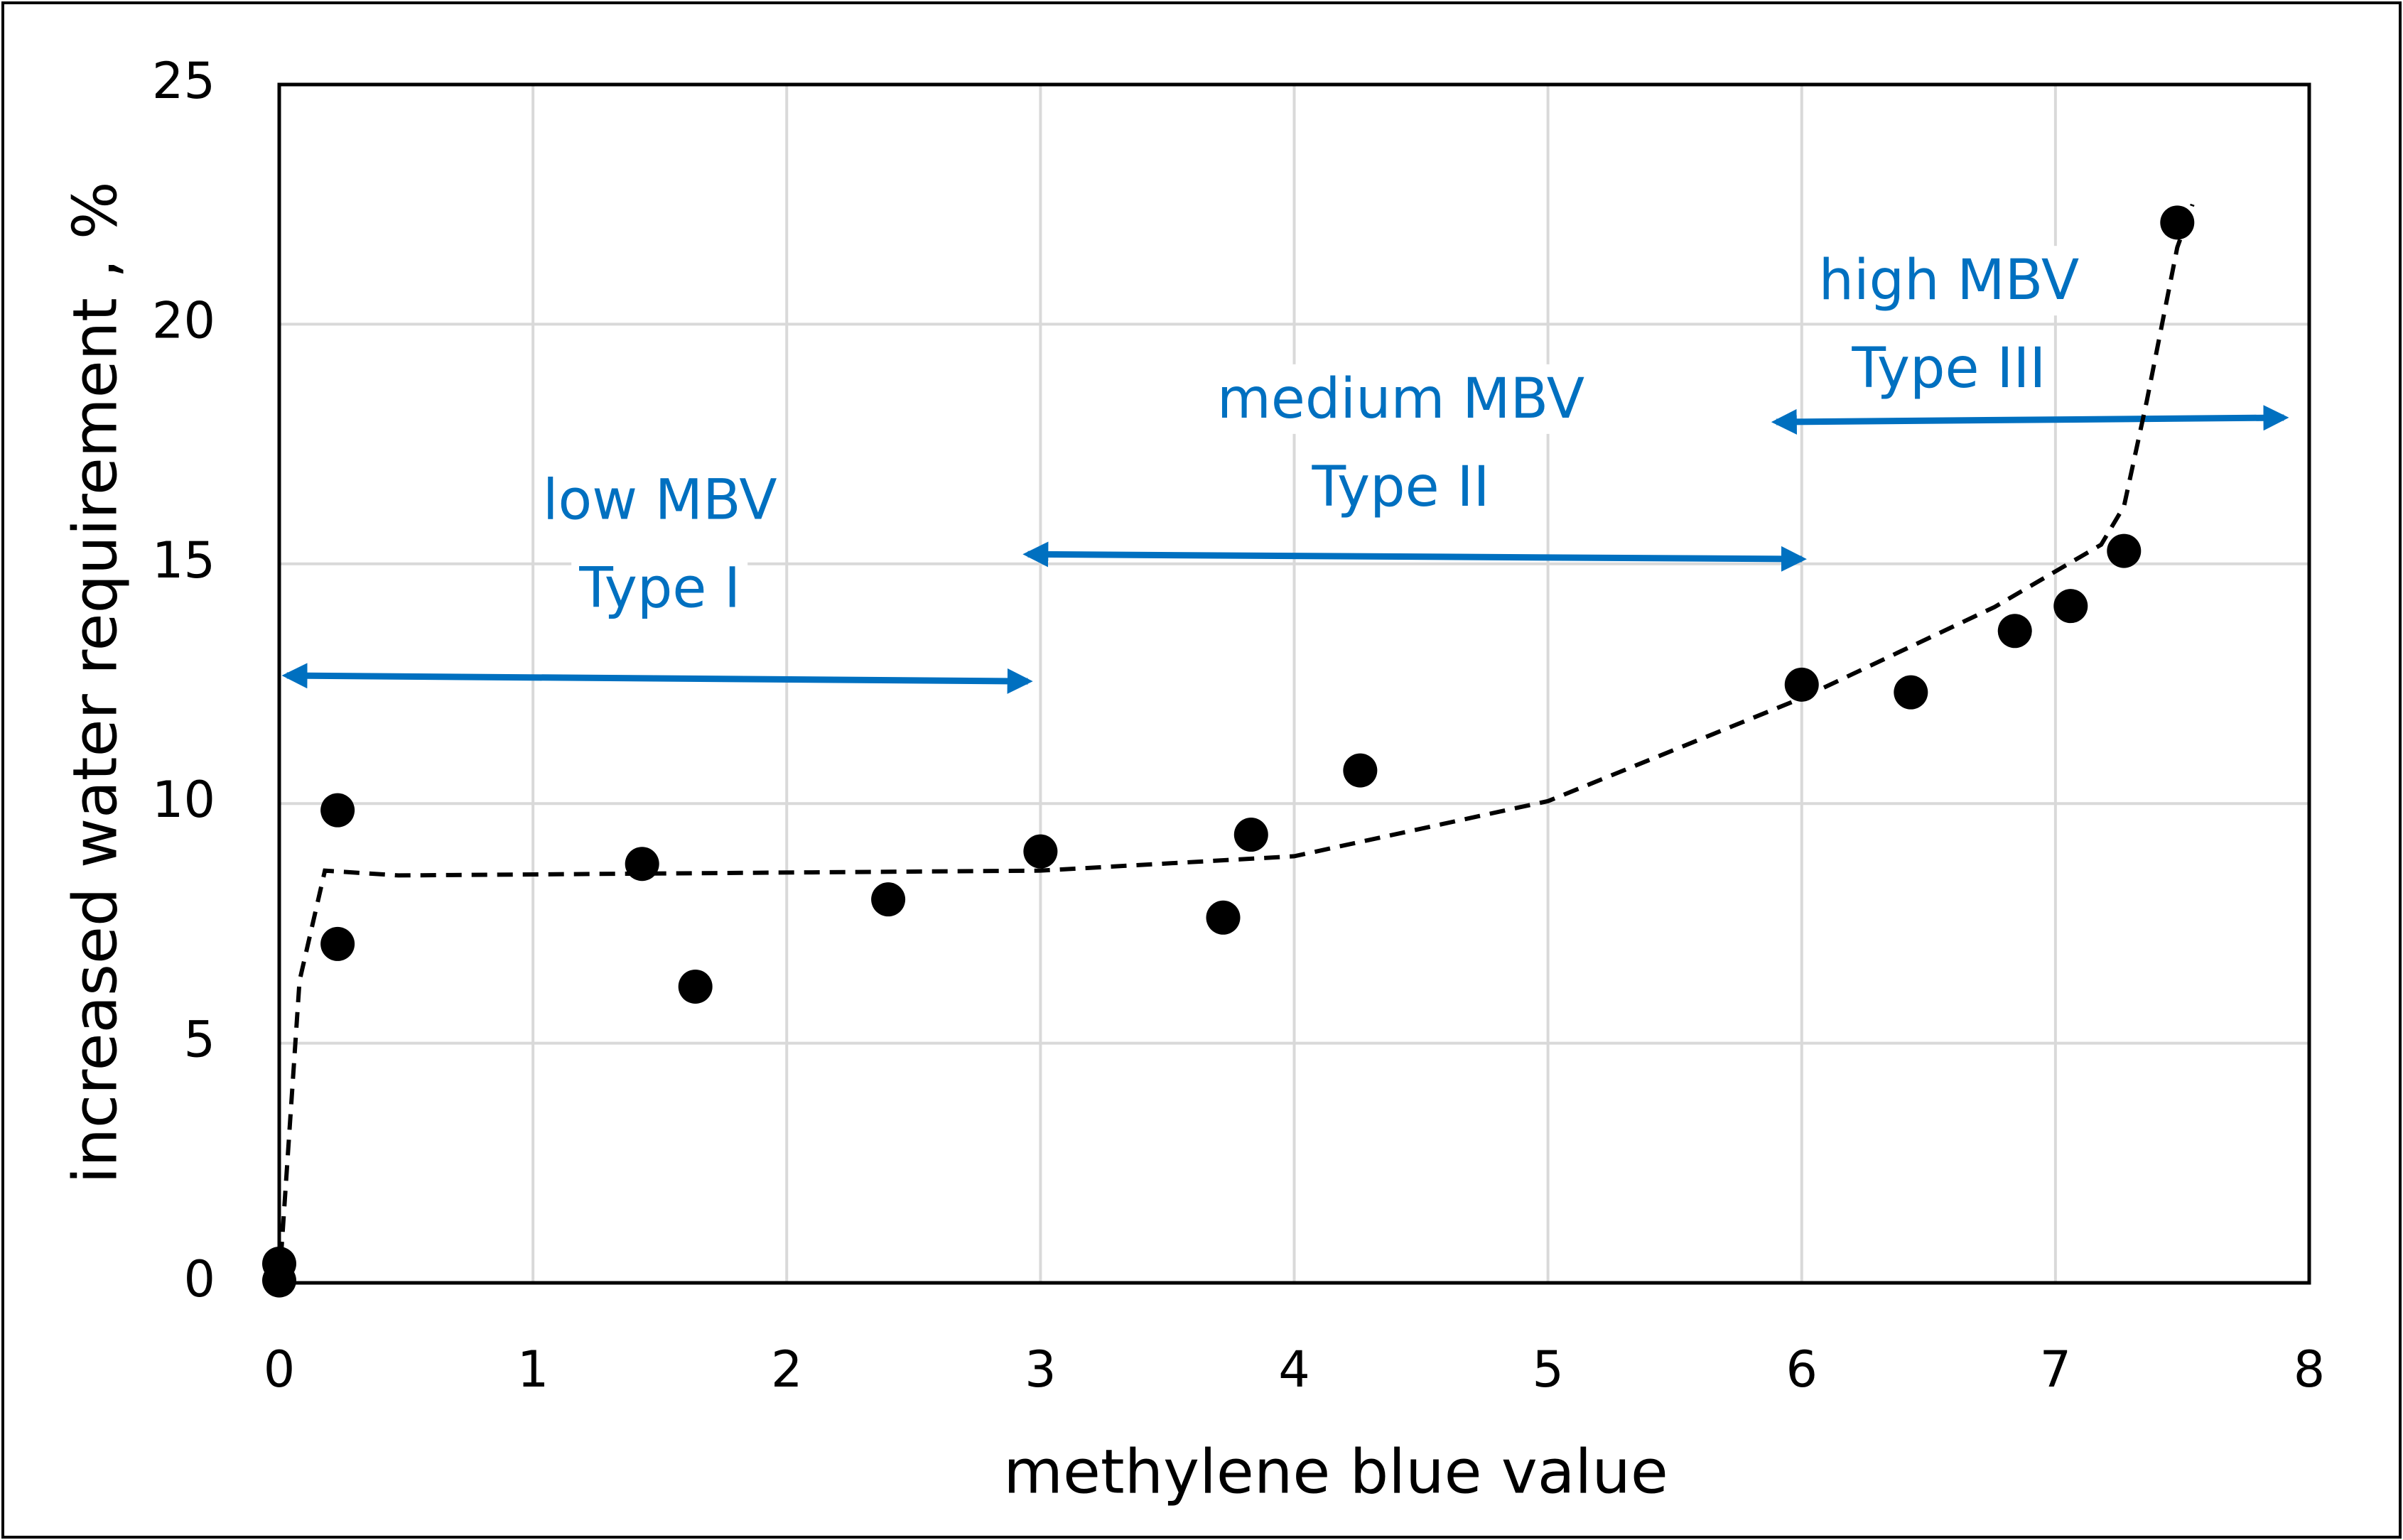 This screenshot has width=2403, height=1540. I want to click on annotation: Type II, so click(1401, 487).